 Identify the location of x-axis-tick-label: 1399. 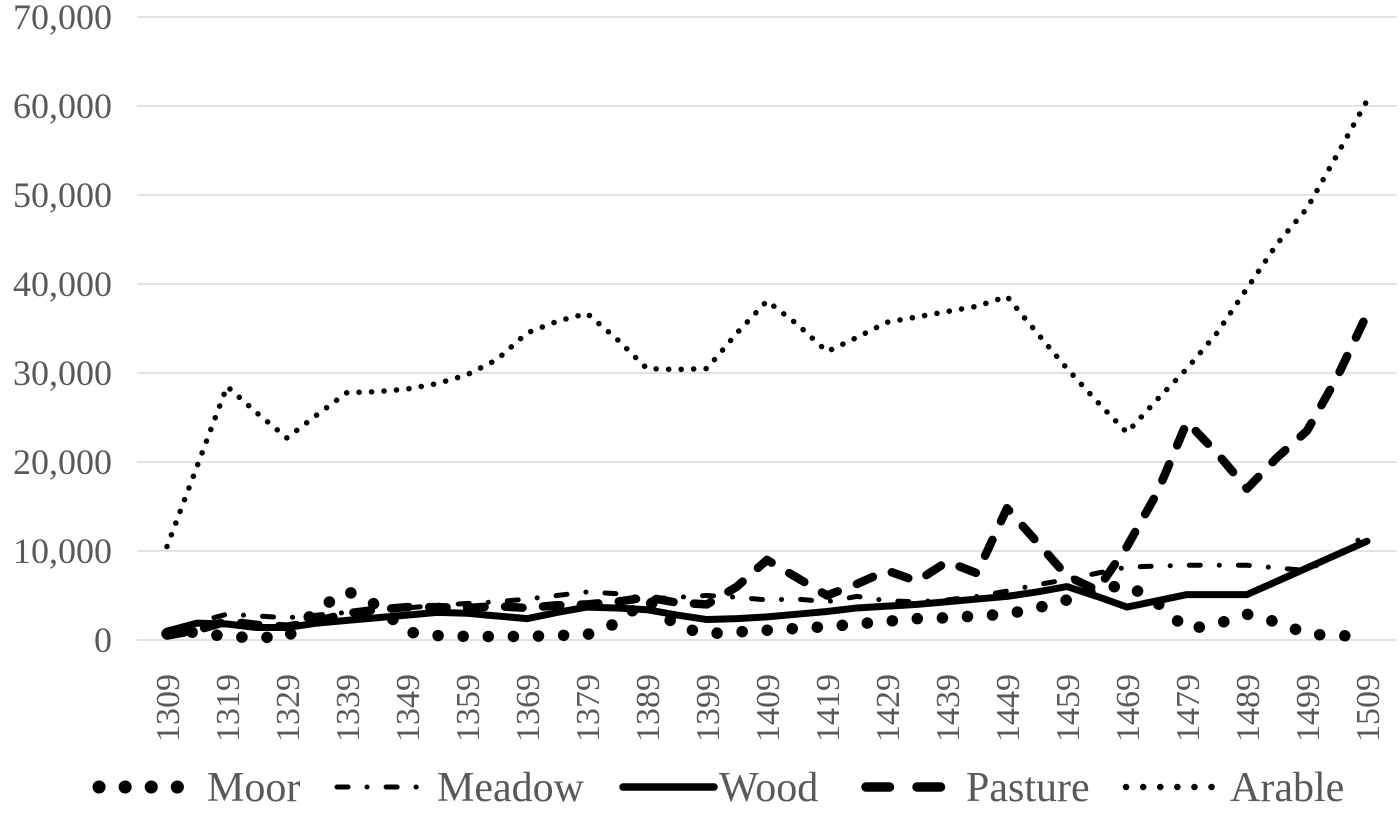
(708, 708).